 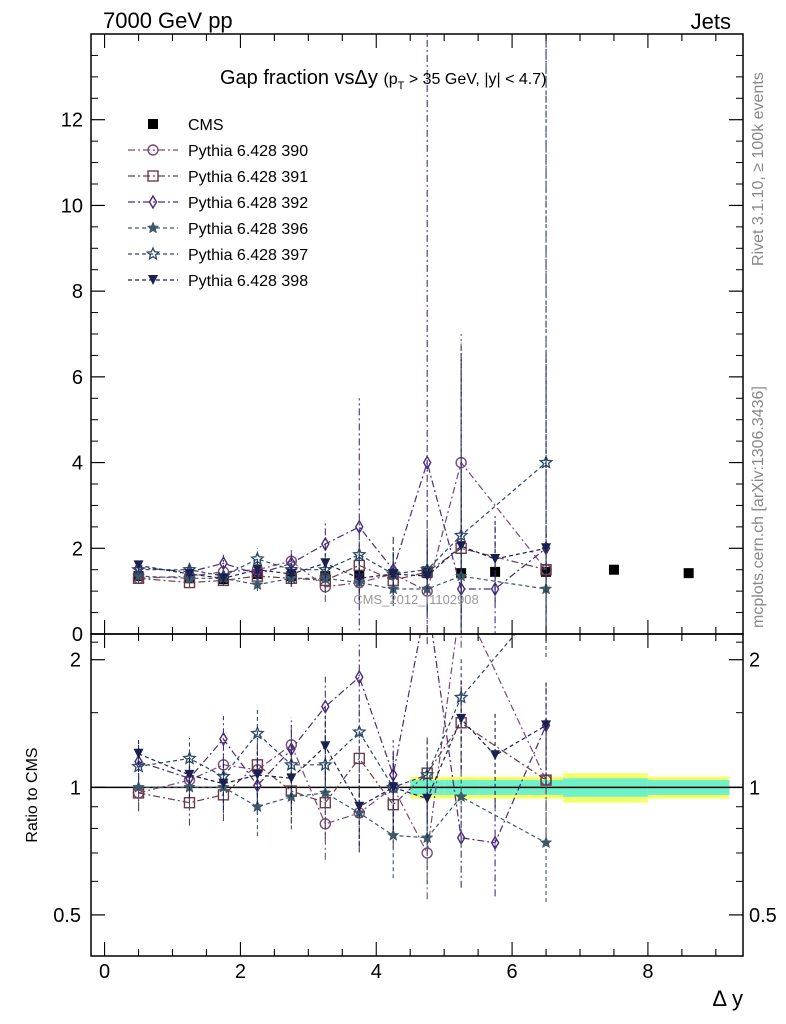 What do you see at coordinates (153, 124) in the screenshot?
I see `legend-marker-cms` at bounding box center [153, 124].